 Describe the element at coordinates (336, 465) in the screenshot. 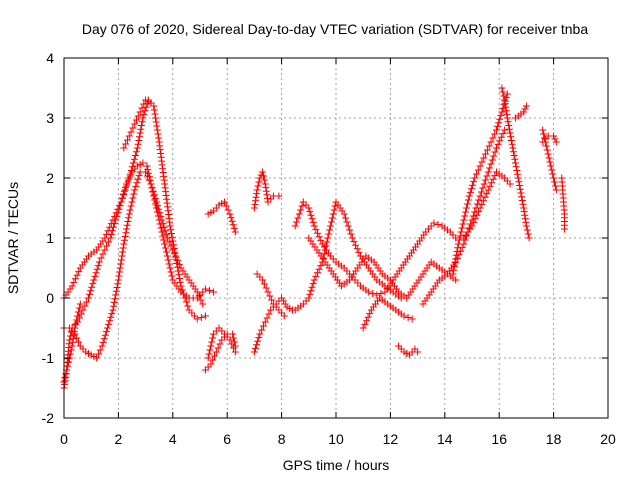

I see `x-axis-label: GPS time / hours` at that location.